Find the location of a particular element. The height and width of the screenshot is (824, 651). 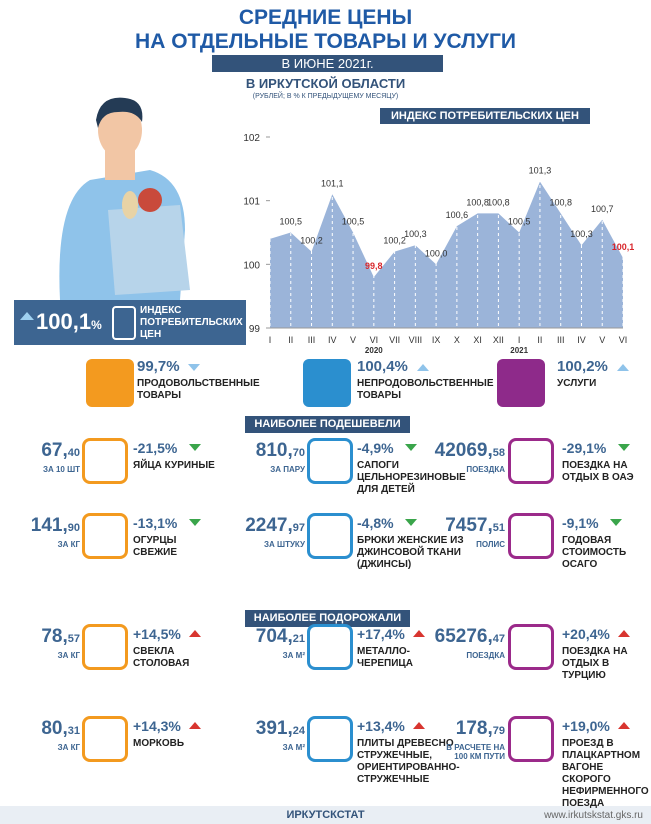

x-tick-label: XI is located at coordinates (477, 340).